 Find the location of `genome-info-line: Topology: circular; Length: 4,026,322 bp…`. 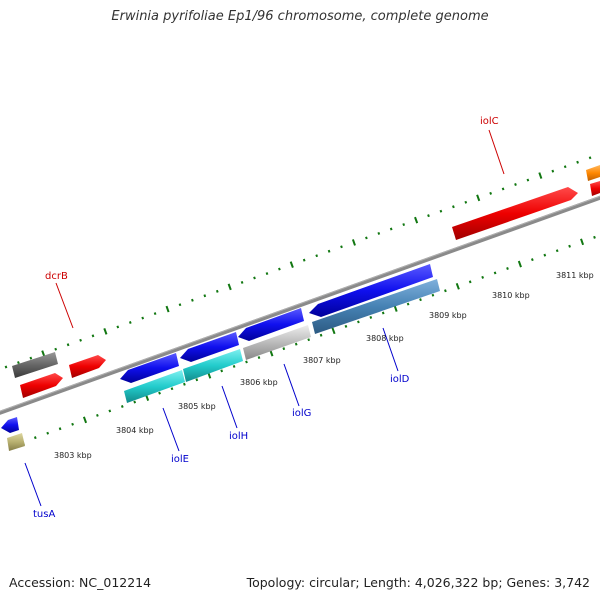

genome-info-line: Topology: circular; Length: 4,026,322 bp… is located at coordinates (418, 582).